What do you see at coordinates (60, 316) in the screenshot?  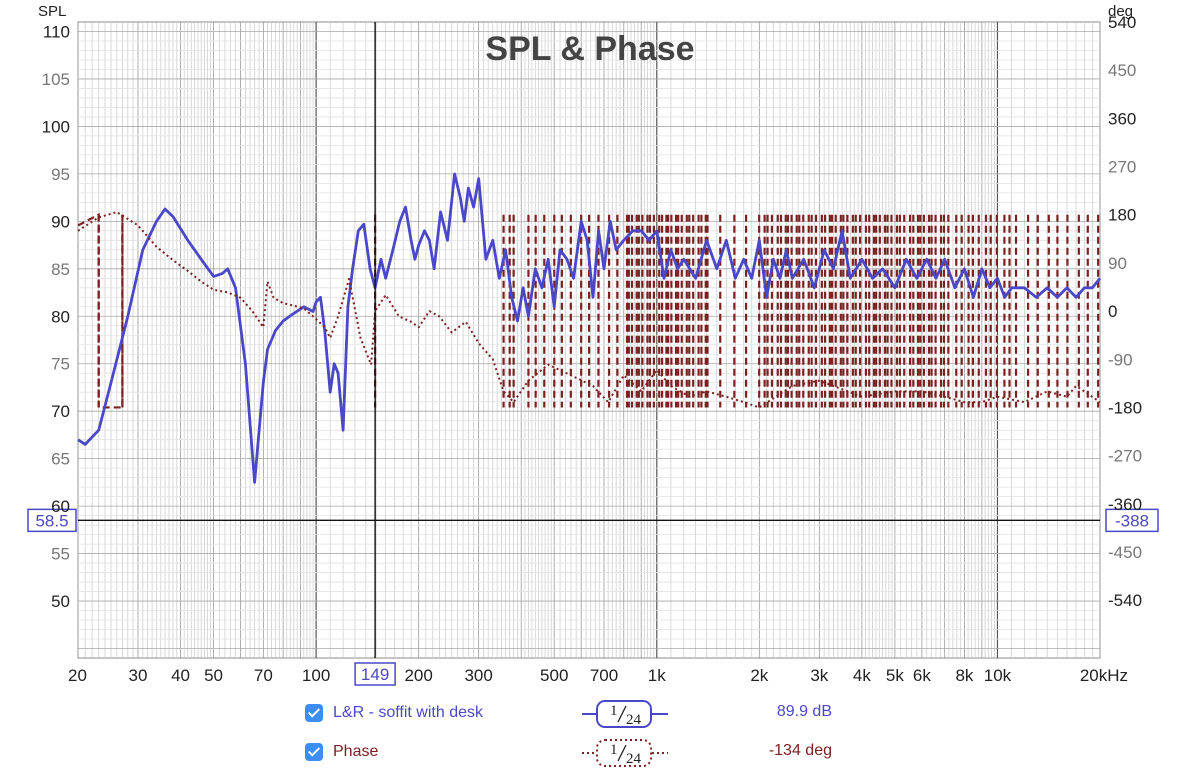 I see `left-tick-label: 80` at bounding box center [60, 316].